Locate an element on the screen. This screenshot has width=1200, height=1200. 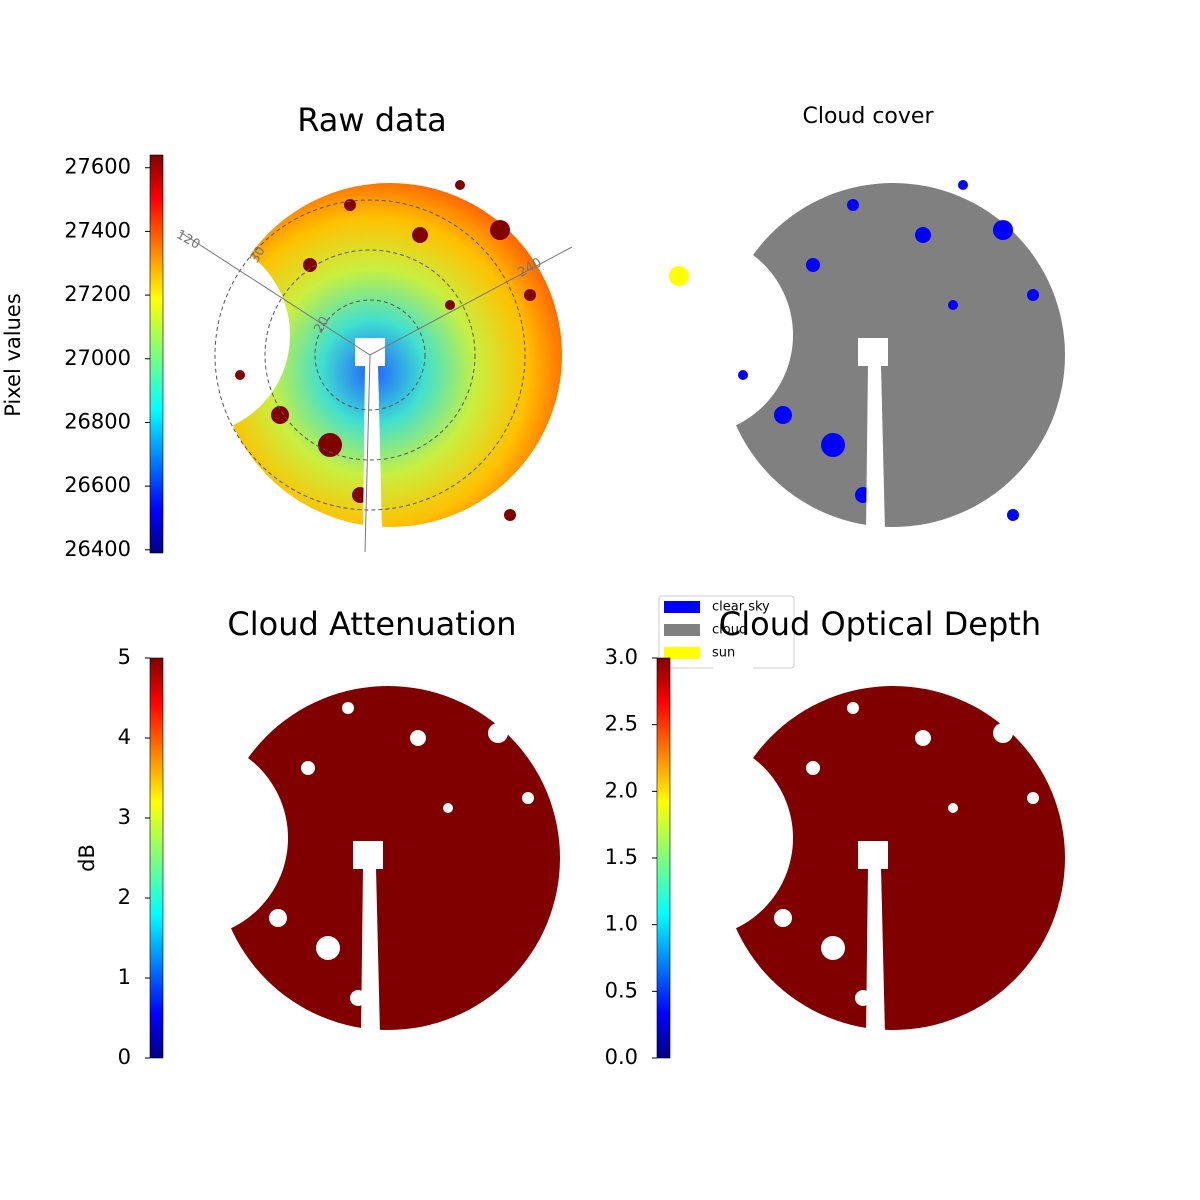
colorbar-tick-label: 1 is located at coordinates (124, 977).